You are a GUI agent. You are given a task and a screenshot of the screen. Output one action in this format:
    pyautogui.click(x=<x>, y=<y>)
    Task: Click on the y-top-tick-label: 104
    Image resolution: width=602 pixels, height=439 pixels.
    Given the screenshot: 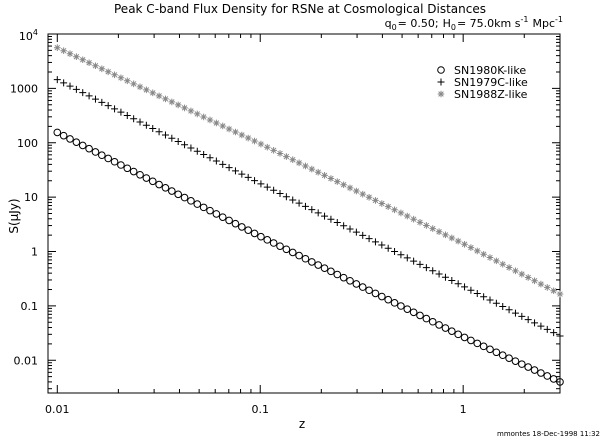 What is the action you would take?
    pyautogui.click(x=28, y=35)
    